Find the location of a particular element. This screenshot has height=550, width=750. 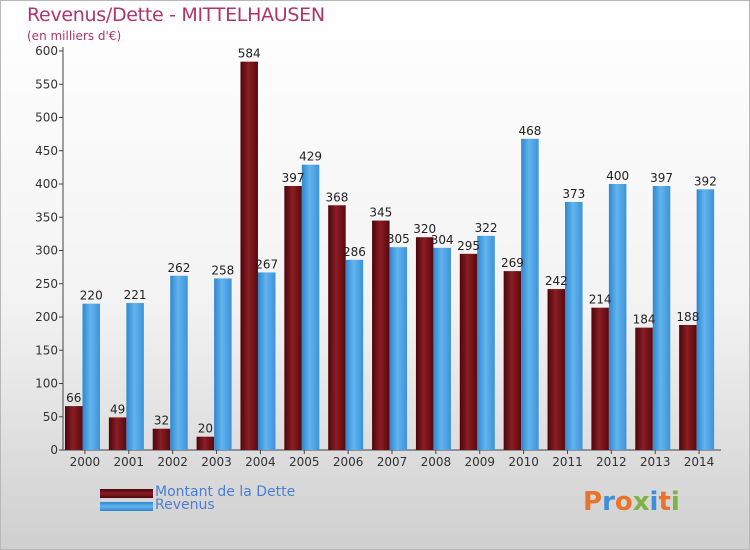

bar-revenue-2004 is located at coordinates (266, 361).